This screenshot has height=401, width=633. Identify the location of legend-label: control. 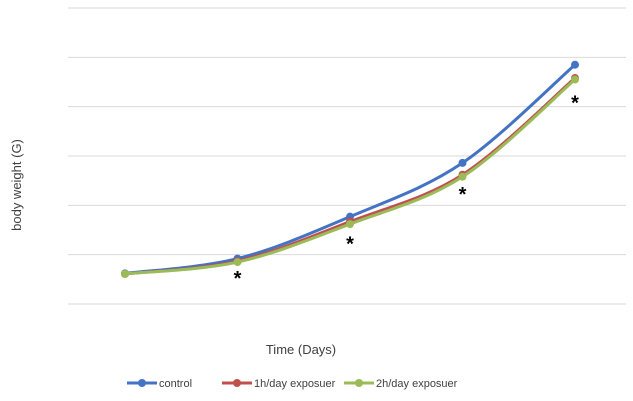
(175, 384).